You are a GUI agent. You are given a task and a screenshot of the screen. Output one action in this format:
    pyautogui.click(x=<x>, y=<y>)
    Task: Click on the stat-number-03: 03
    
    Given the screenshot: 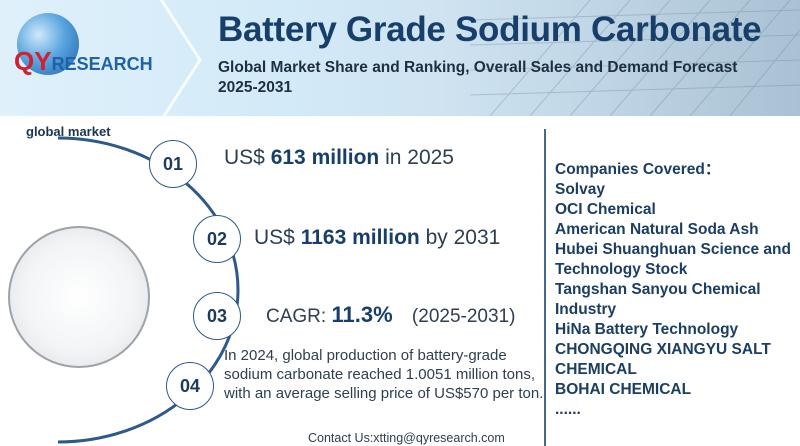 What is the action you would take?
    pyautogui.click(x=217, y=316)
    